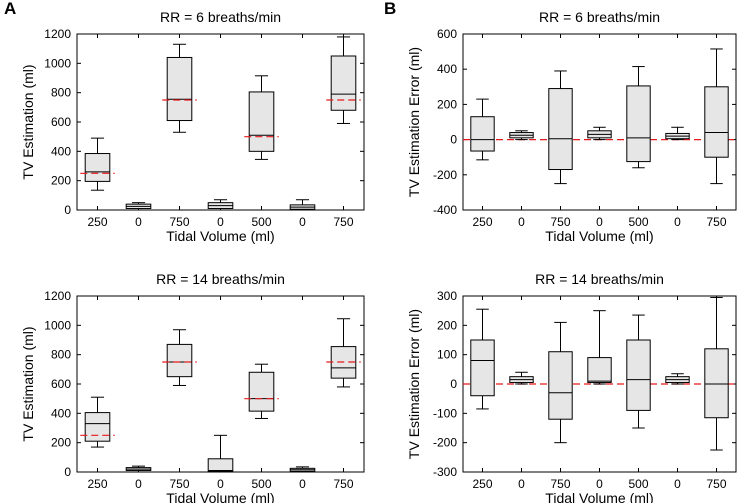 This screenshot has height=503, width=740. Describe the element at coordinates (28, 121) in the screenshot. I see `y-axis-label: TV Estimation (ml)` at that location.